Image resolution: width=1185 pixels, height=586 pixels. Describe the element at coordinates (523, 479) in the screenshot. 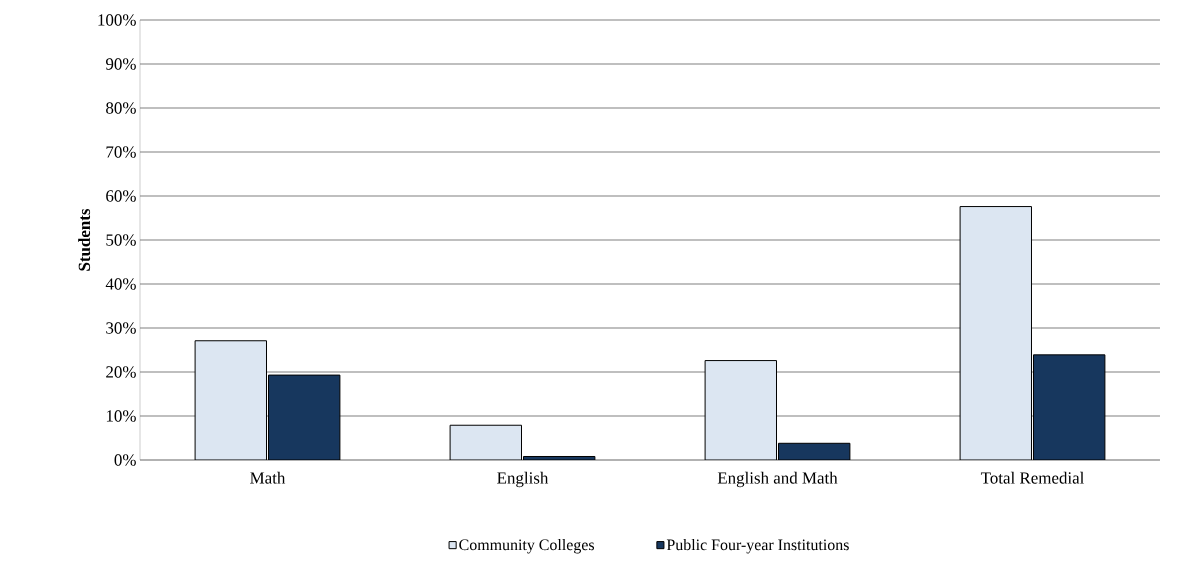

I see `x-tick-label: English` at that location.